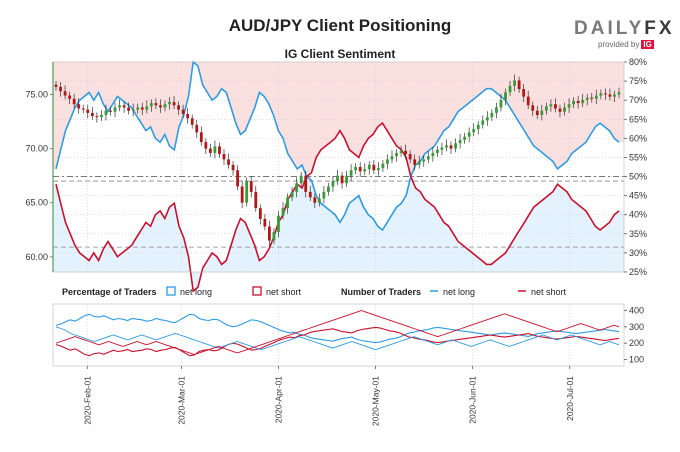  Describe the element at coordinates (36, 203) in the screenshot. I see `price-tick-label: 65.00` at that location.